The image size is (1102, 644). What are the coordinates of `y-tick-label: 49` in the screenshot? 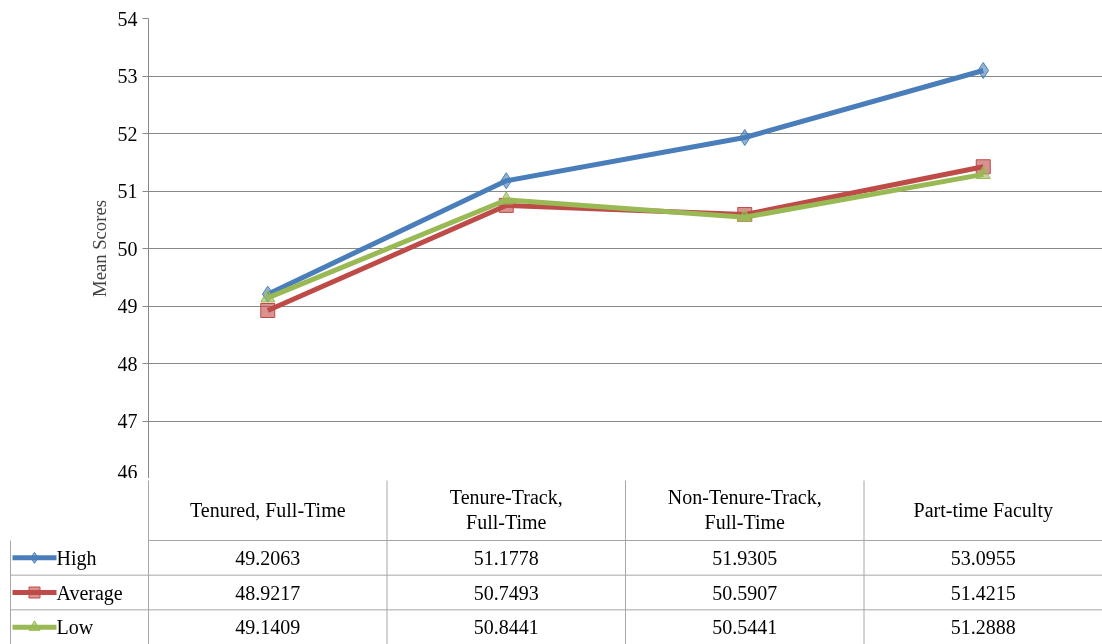 It's located at (127, 306).